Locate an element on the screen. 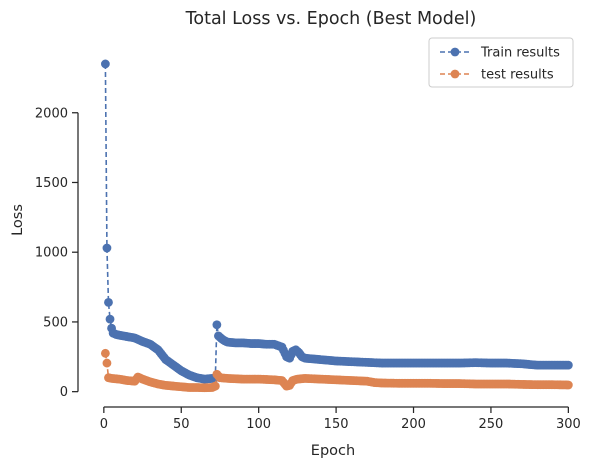  x-tick-label: 200 is located at coordinates (413, 424).